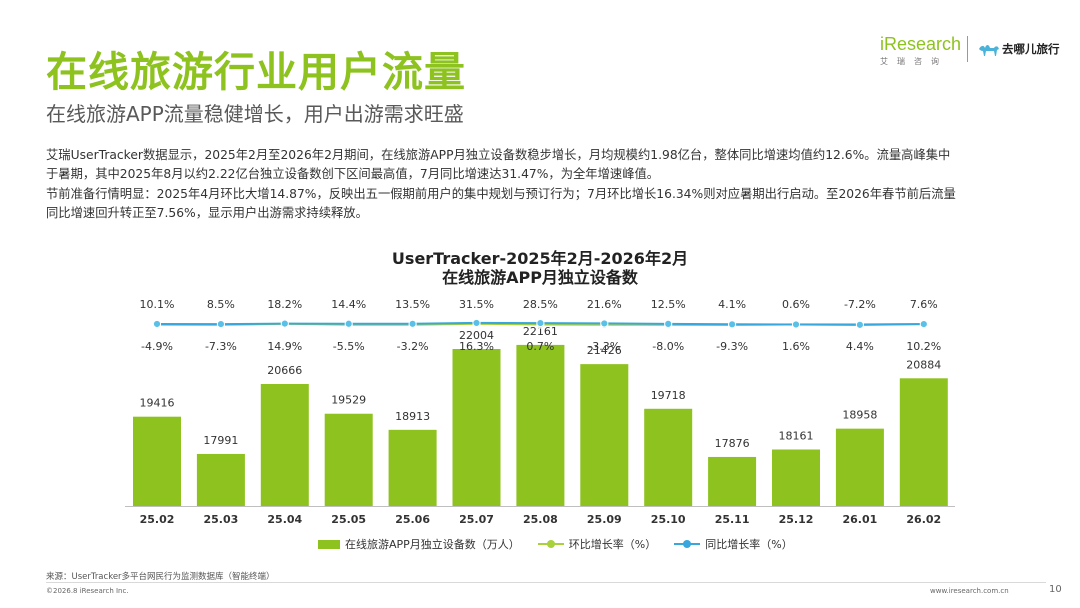 The image size is (1080, 608). What do you see at coordinates (157, 346) in the screenshot?
I see `mom-label-25.02: -4.9%` at bounding box center [157, 346].